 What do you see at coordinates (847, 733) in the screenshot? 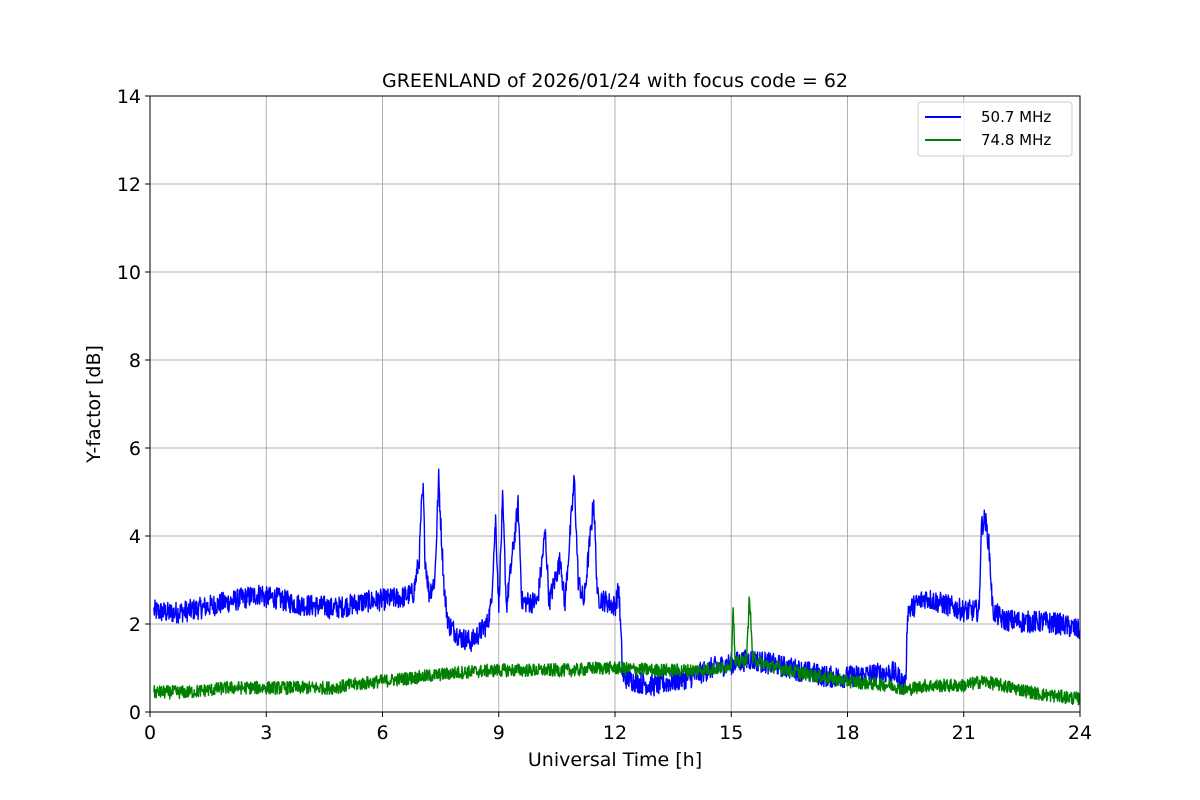
I see `x-tick-label: 18` at bounding box center [847, 733].